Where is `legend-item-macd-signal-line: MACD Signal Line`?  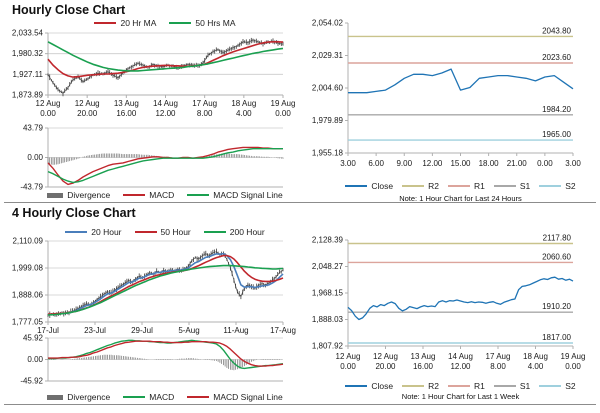
legend-item-macd-signal-line: MACD Signal Line is located at coordinates (235, 195).